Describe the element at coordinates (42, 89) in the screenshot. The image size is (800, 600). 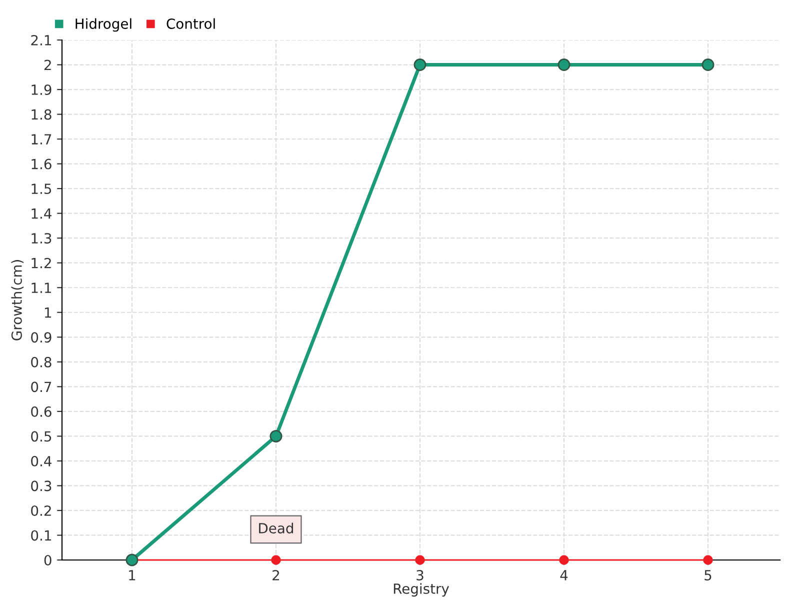
I see `y-tick-label: 1.9` at that location.